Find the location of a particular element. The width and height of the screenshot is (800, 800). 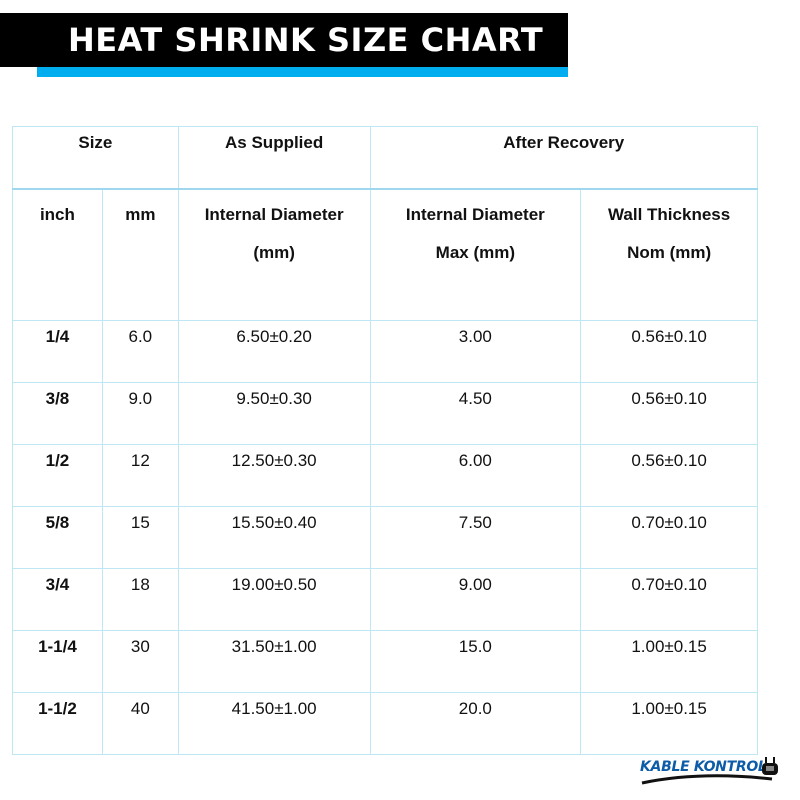

column-header: Internal Diameter (mm) is located at coordinates (274, 254).